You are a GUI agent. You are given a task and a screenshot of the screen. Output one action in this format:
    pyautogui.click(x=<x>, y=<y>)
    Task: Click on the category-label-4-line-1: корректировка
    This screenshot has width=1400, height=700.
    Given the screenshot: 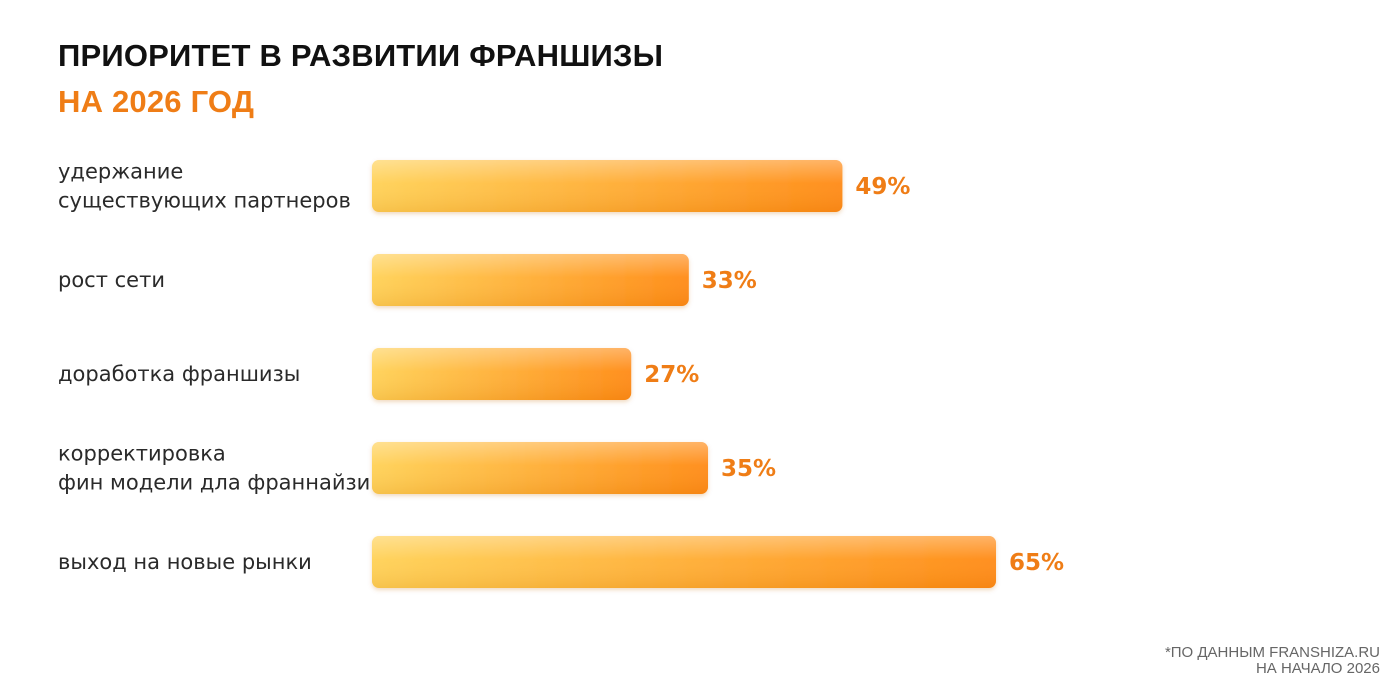 What is the action you would take?
    pyautogui.click(x=142, y=454)
    